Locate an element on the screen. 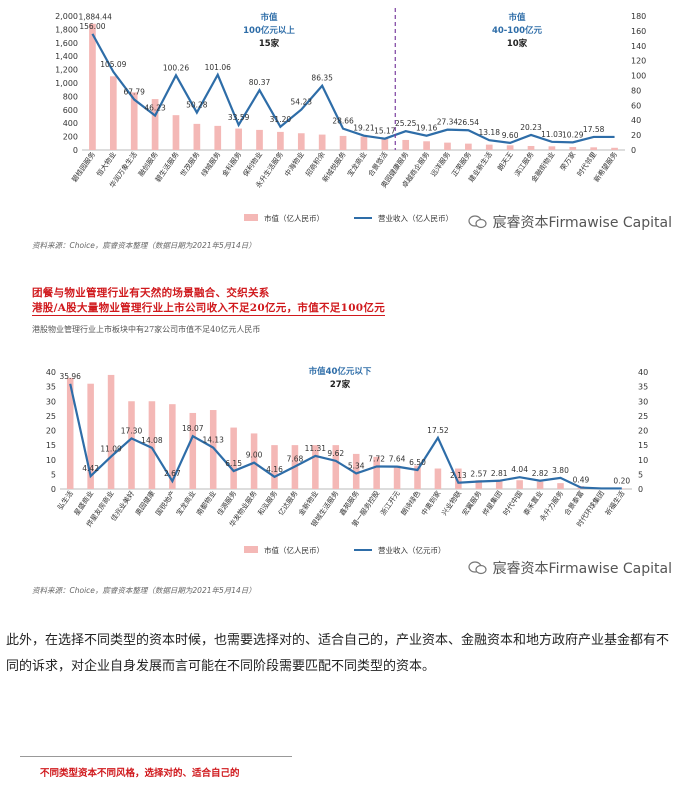 The height and width of the screenshot is (786, 680). y-left-tick: 800 is located at coordinates (70, 96).